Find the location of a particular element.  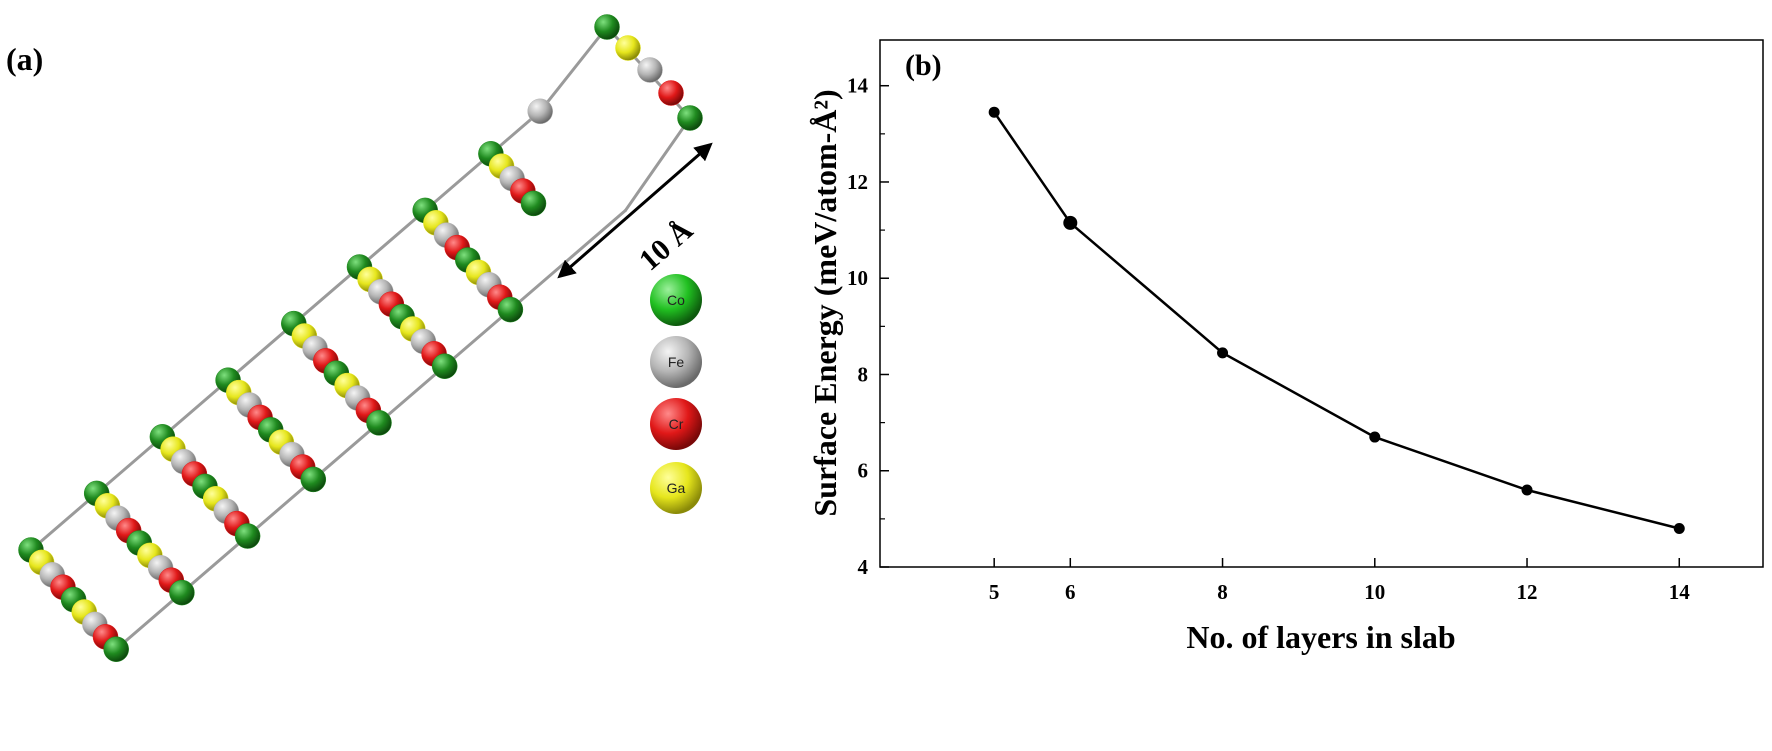

y-axis-ticks: 4 6 8 10 12 14 is located at coordinates (868, 326).